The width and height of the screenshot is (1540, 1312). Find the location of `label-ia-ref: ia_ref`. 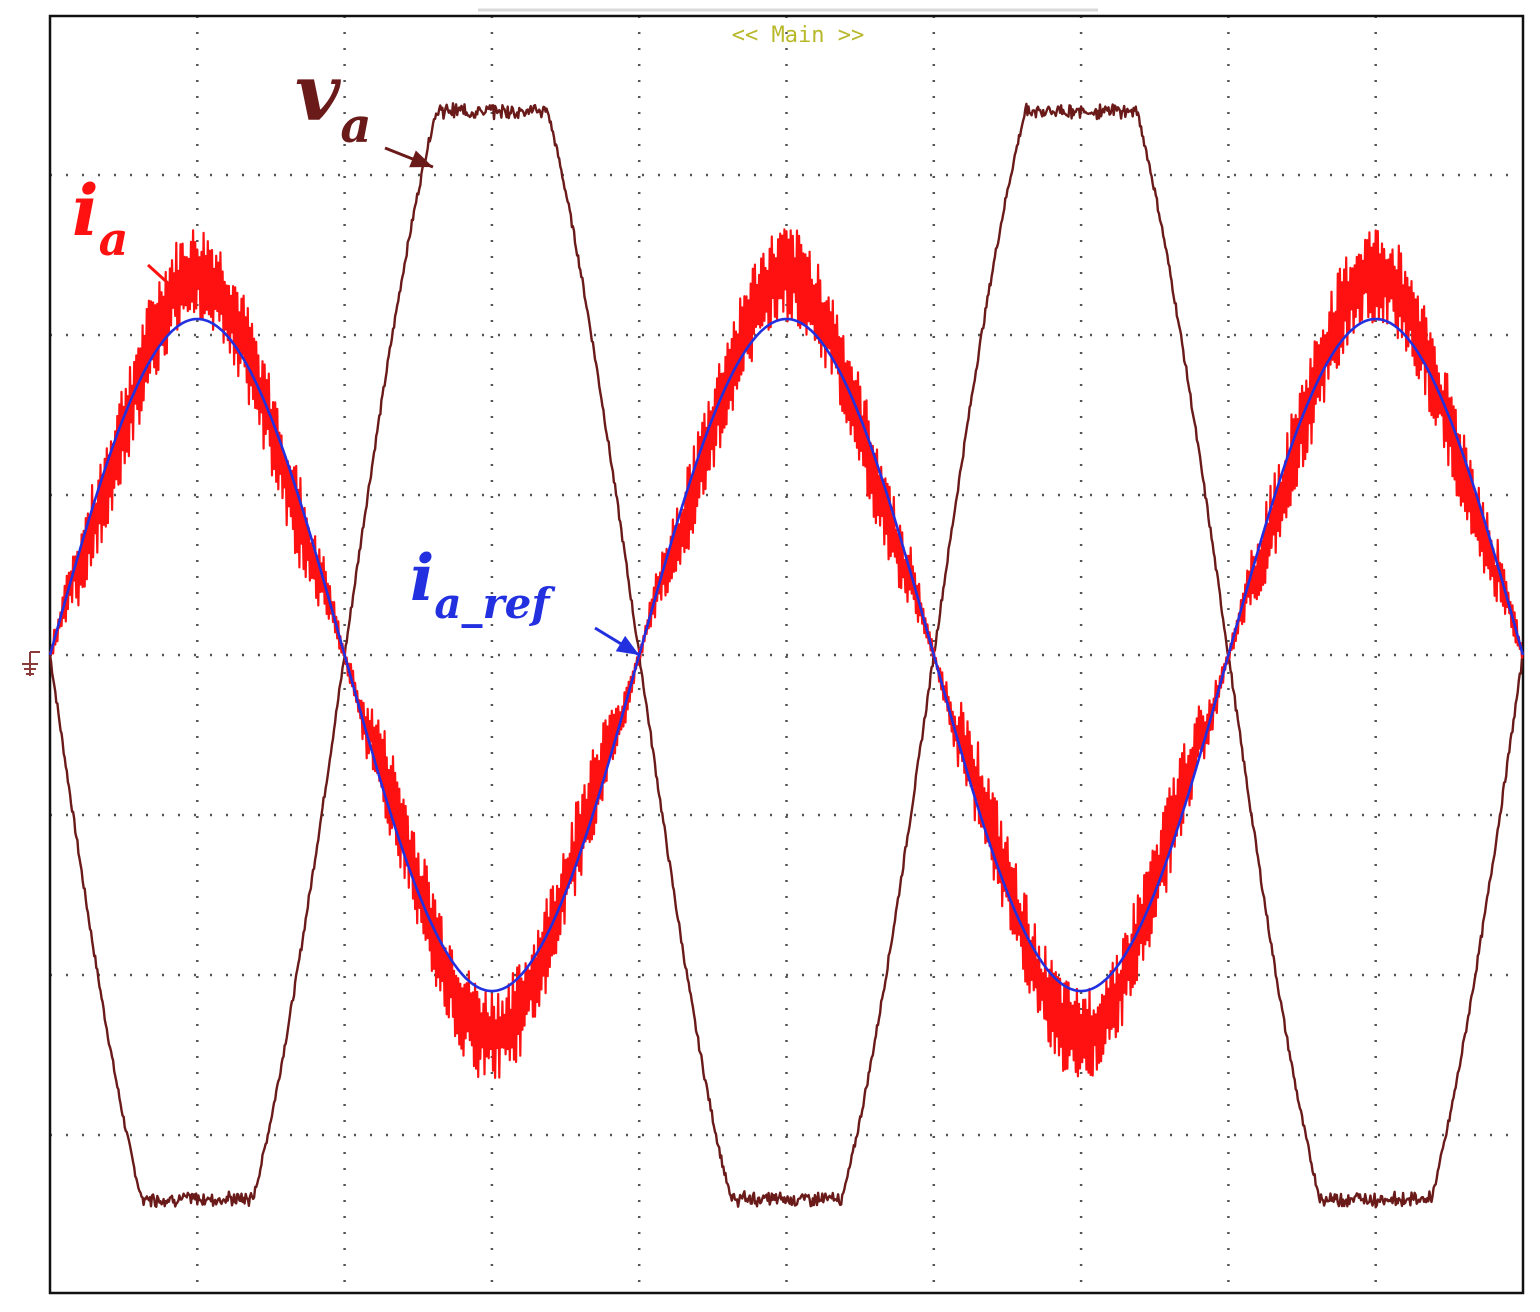

label-ia-ref: ia_ref is located at coordinates (483, 584).